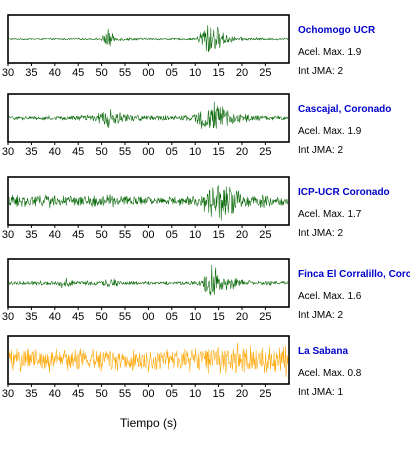 The height and width of the screenshot is (460, 410). What do you see at coordinates (320, 392) in the screenshot?
I see `int-jma-text: Int JMA: 1` at bounding box center [320, 392].